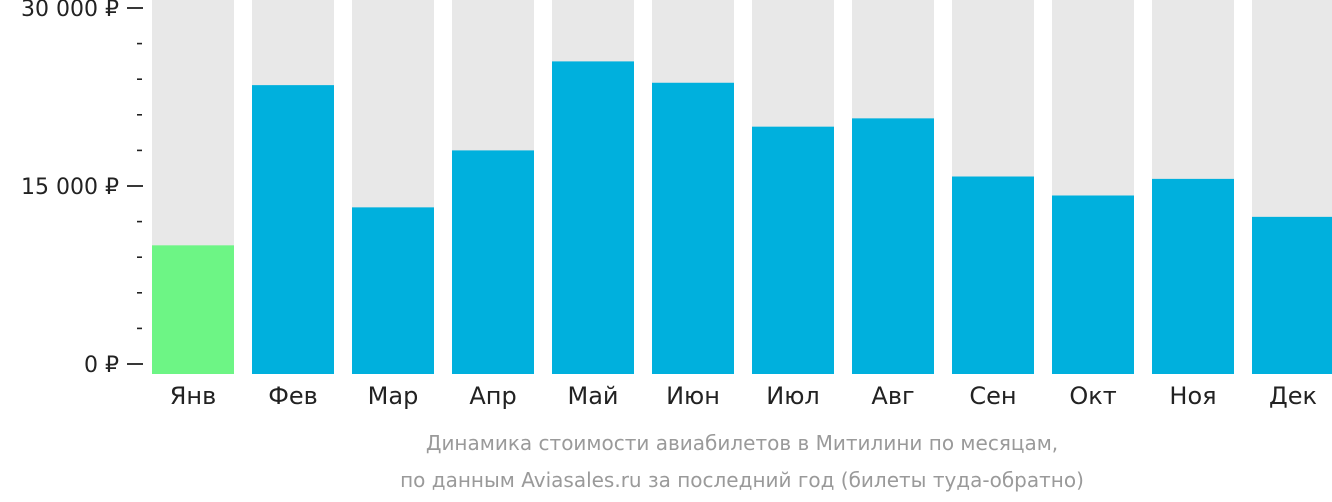  What do you see at coordinates (1092, 396) in the screenshot?
I see `x-tick-label-month-10: Окт` at bounding box center [1092, 396].